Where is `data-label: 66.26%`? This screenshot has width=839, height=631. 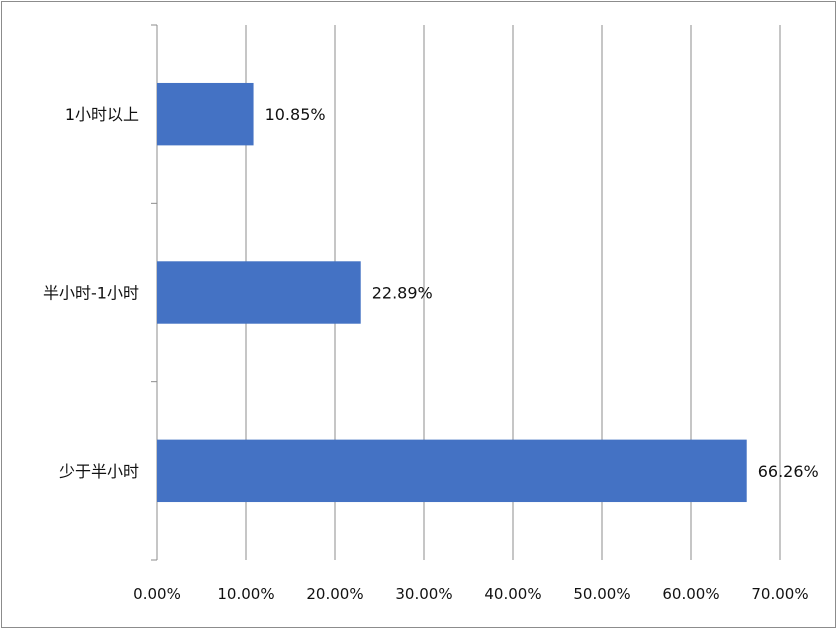 data-label: 66.26% is located at coordinates (788, 471).